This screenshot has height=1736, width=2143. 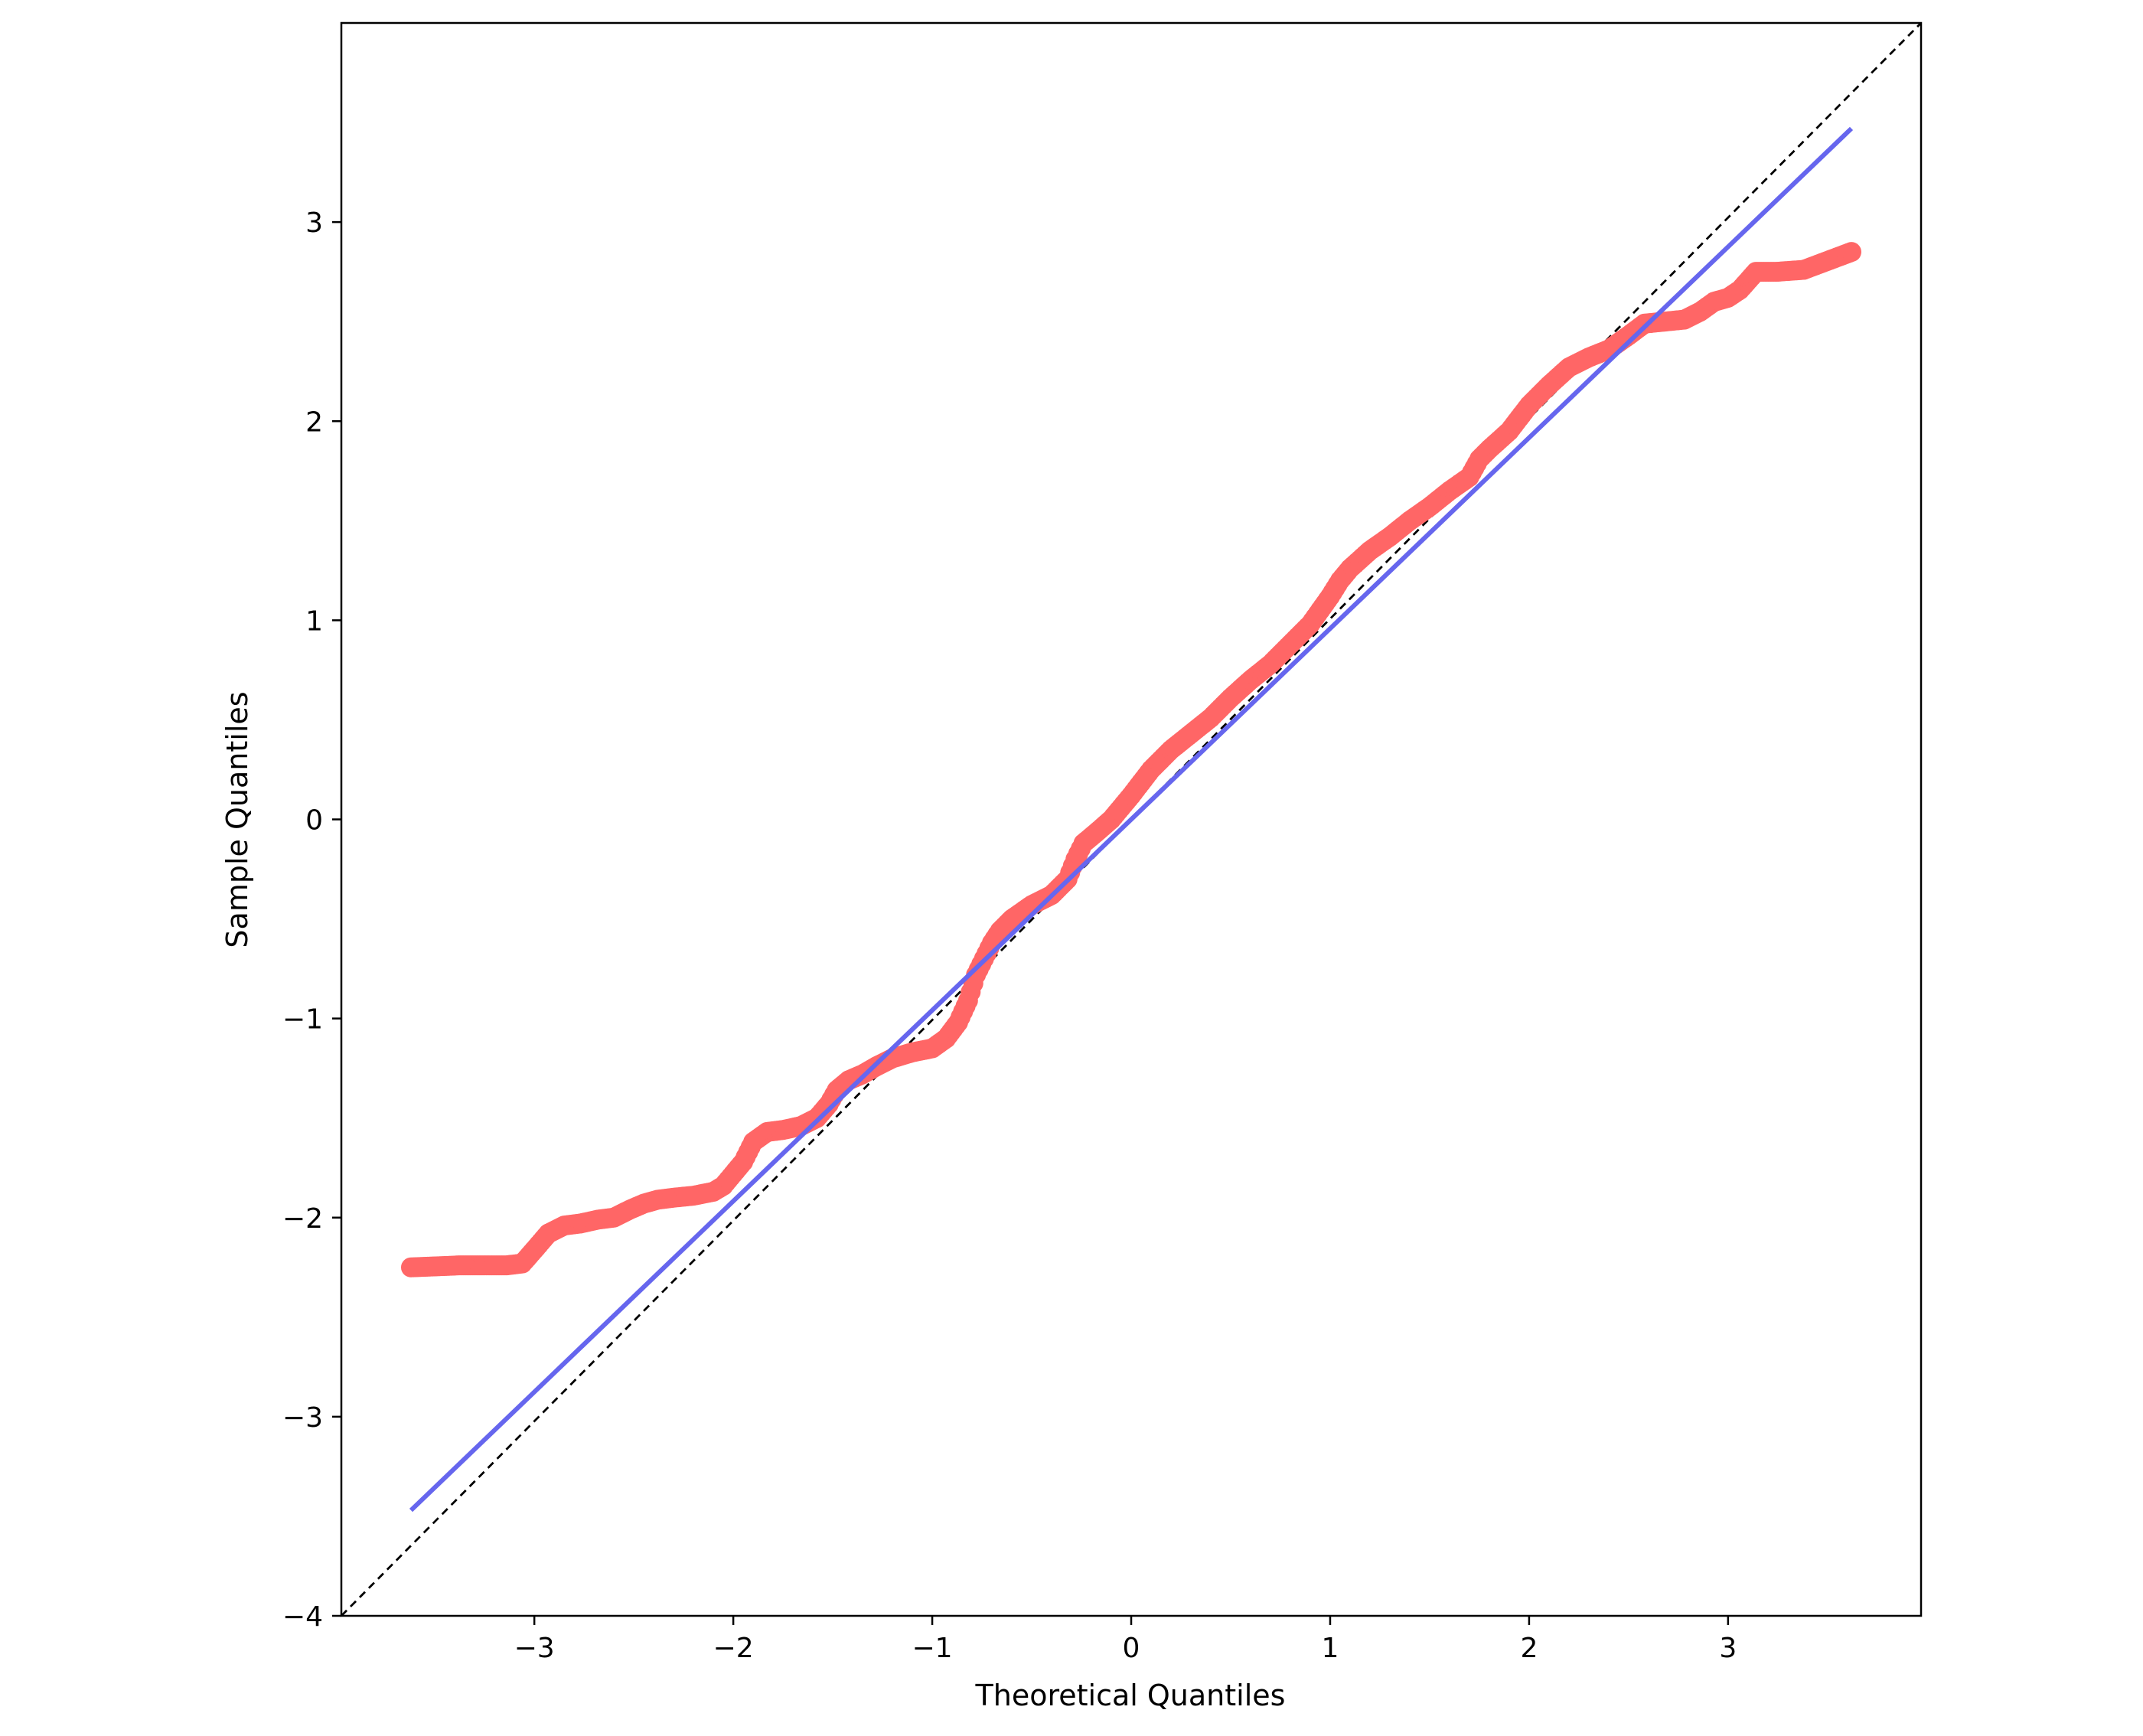 What do you see at coordinates (1131, 1648) in the screenshot?
I see `x-tick-label: 0` at bounding box center [1131, 1648].